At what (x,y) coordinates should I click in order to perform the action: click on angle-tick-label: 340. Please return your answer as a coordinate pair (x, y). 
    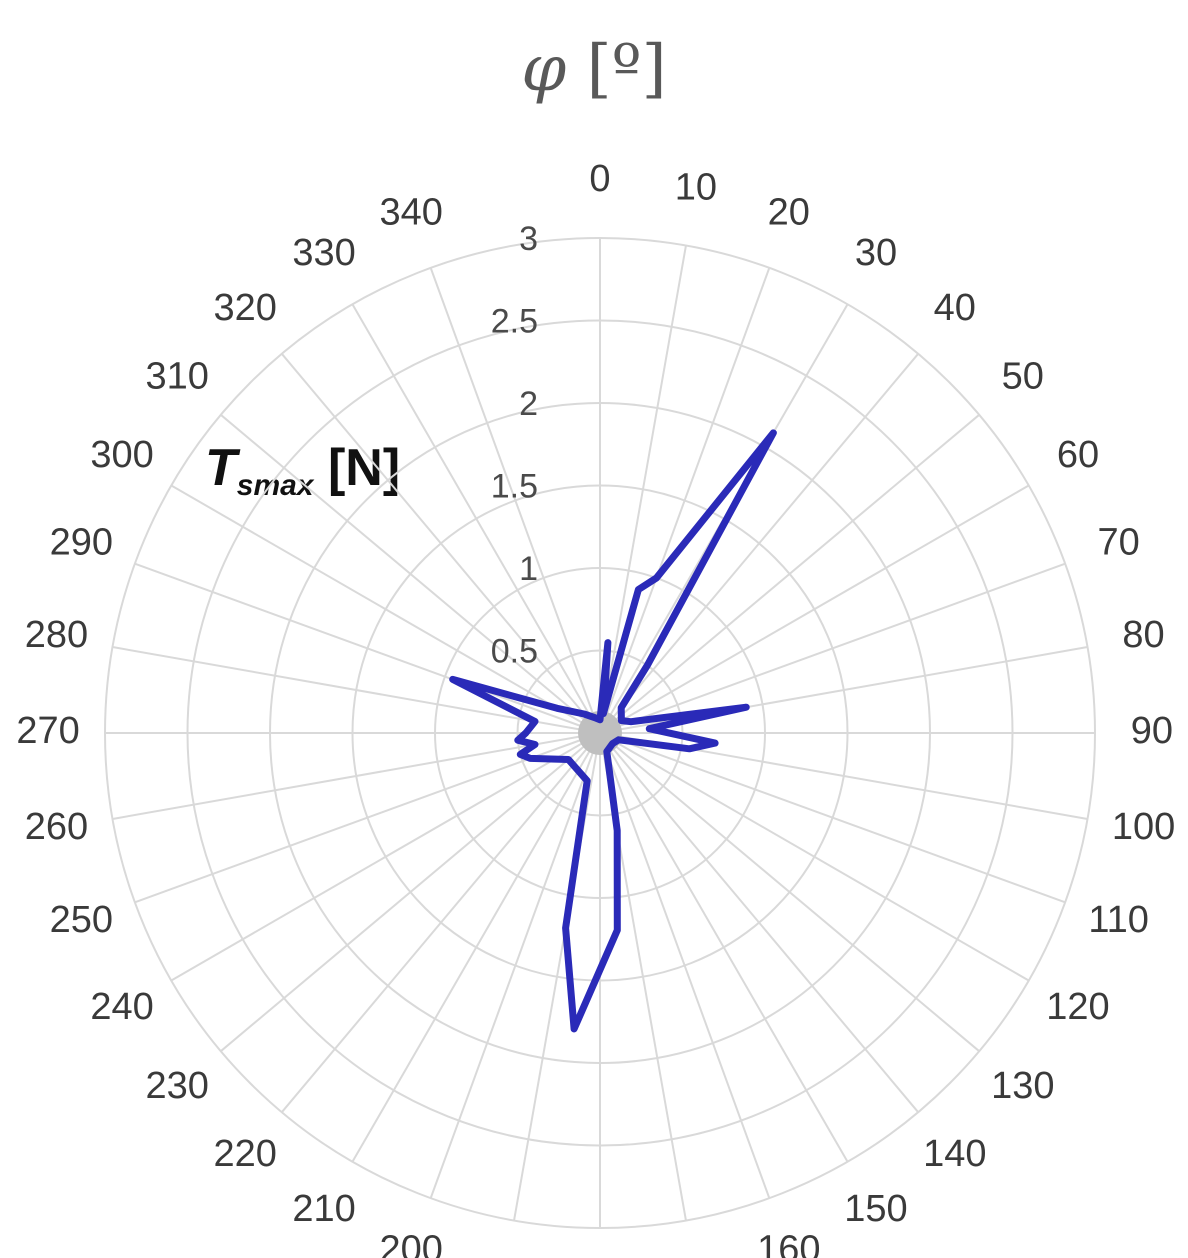
    Looking at the image, I should click on (411, 212).